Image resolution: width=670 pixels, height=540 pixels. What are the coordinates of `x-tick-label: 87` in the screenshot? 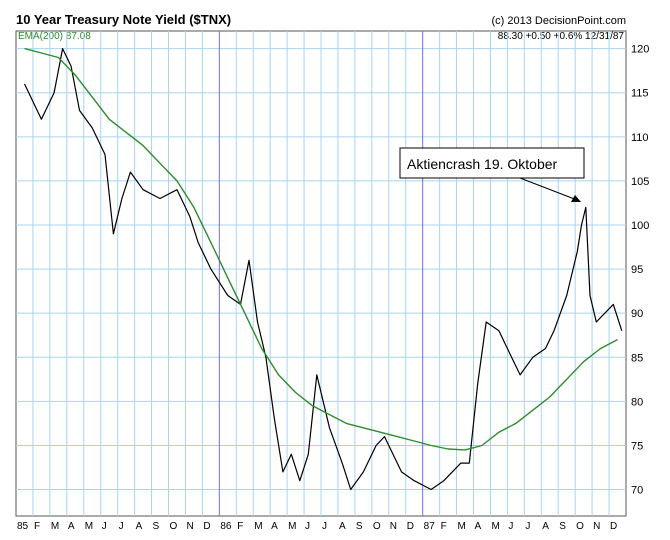 It's located at (430, 526).